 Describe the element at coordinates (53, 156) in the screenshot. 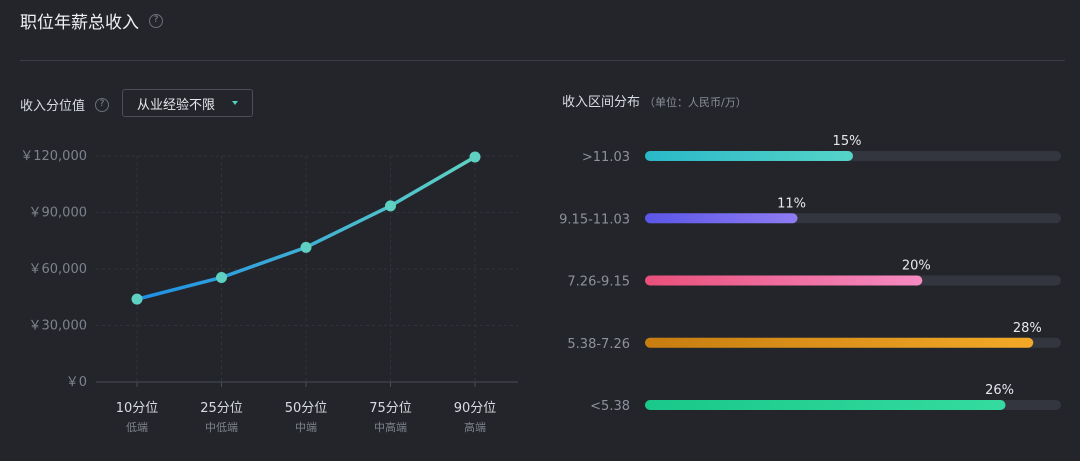

I see `y-tick-label: ￥120,000` at that location.